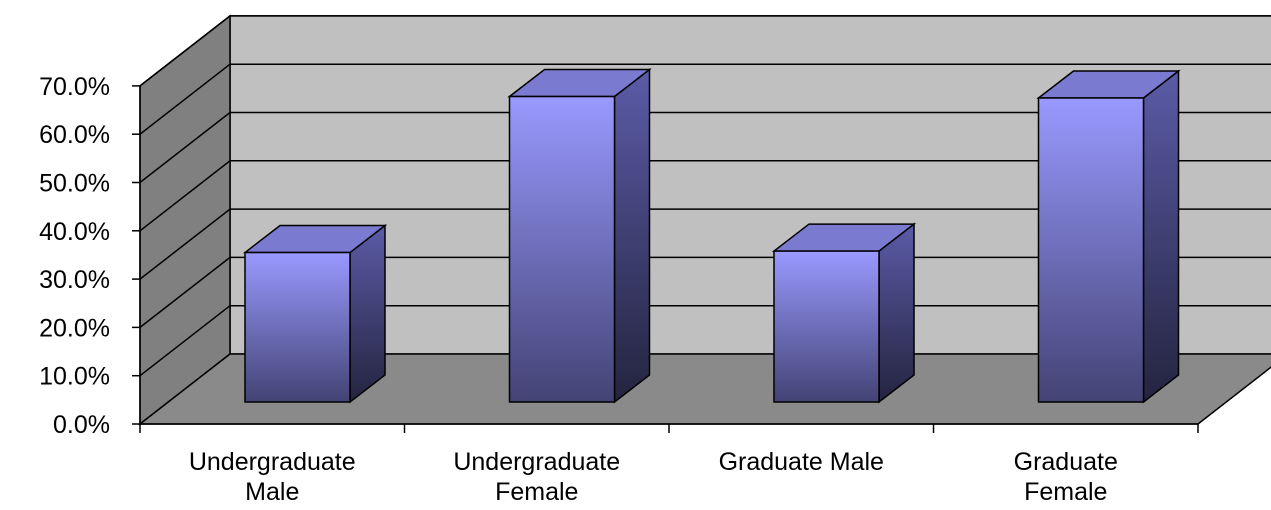 This screenshot has width=1271, height=510. What do you see at coordinates (81, 425) in the screenshot?
I see `y-tick-label: 0.0%` at bounding box center [81, 425].